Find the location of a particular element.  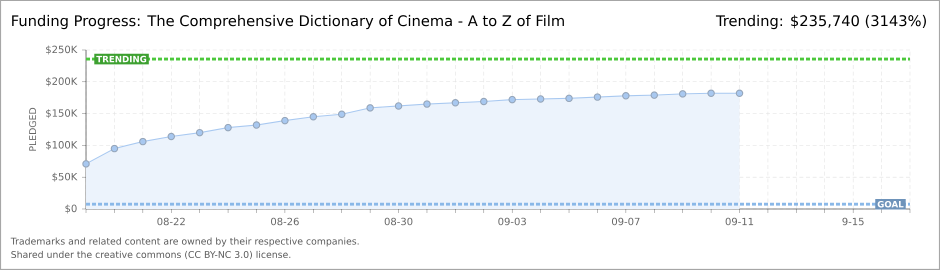

y-tick-label: $200K is located at coordinates (62, 81).